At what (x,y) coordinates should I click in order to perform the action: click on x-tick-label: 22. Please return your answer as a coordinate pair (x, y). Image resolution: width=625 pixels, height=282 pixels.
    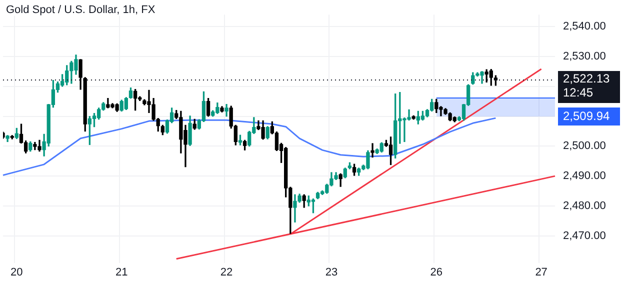
    Looking at the image, I should click on (226, 272).